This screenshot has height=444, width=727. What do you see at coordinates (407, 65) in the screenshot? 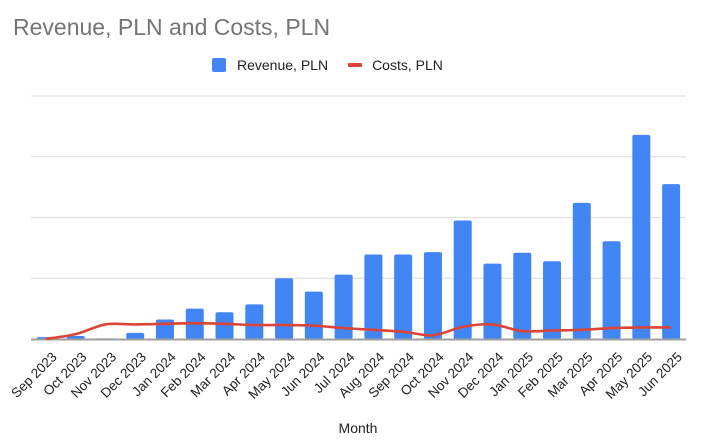
I see `legend-label-costs: Costs, PLN` at bounding box center [407, 65].